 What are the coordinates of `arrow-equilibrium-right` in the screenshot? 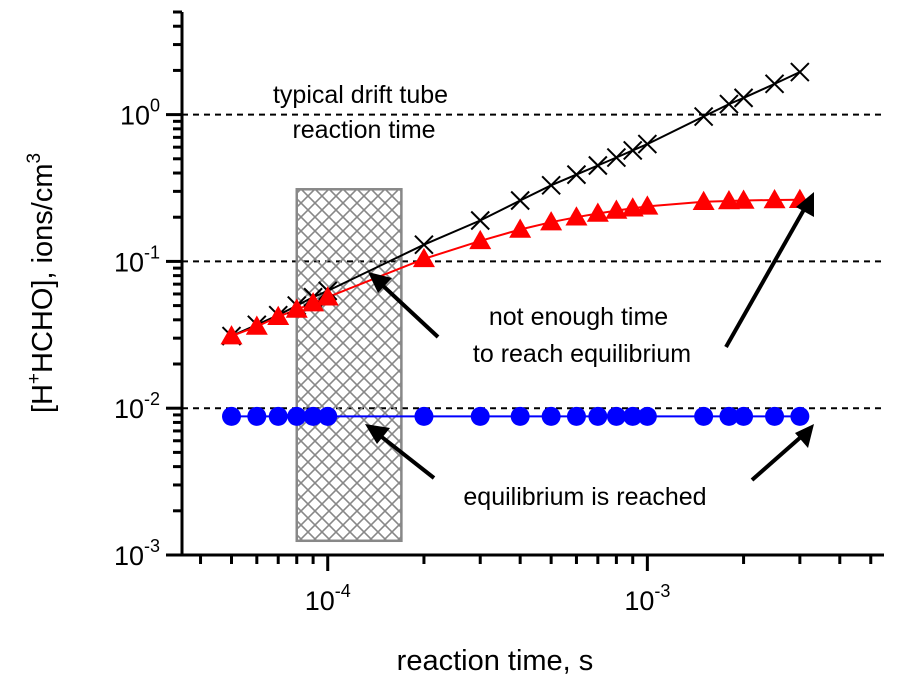 It's located at (777, 458).